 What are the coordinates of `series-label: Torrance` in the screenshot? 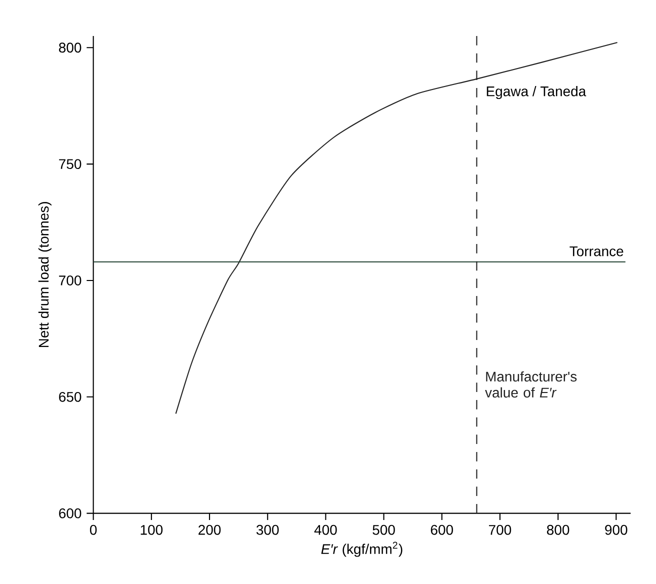 It's located at (597, 251).